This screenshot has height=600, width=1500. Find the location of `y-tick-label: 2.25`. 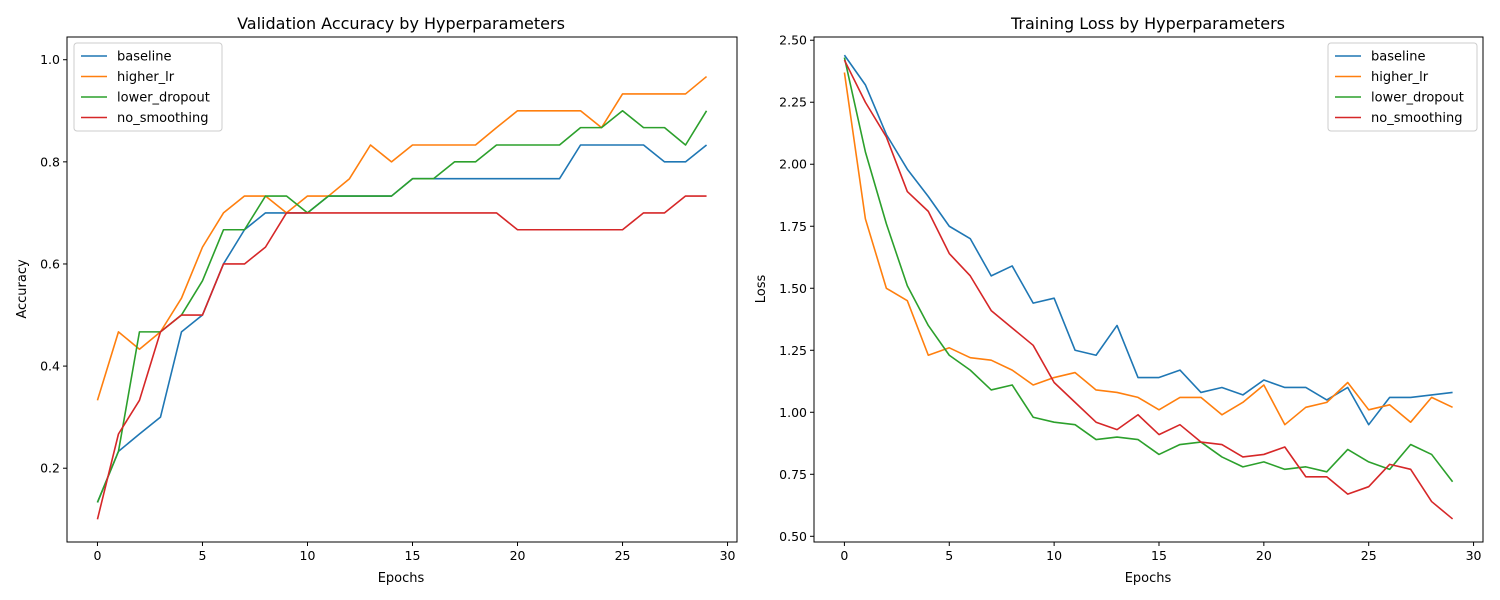

y-tick-label: 2.25 is located at coordinates (793, 102).